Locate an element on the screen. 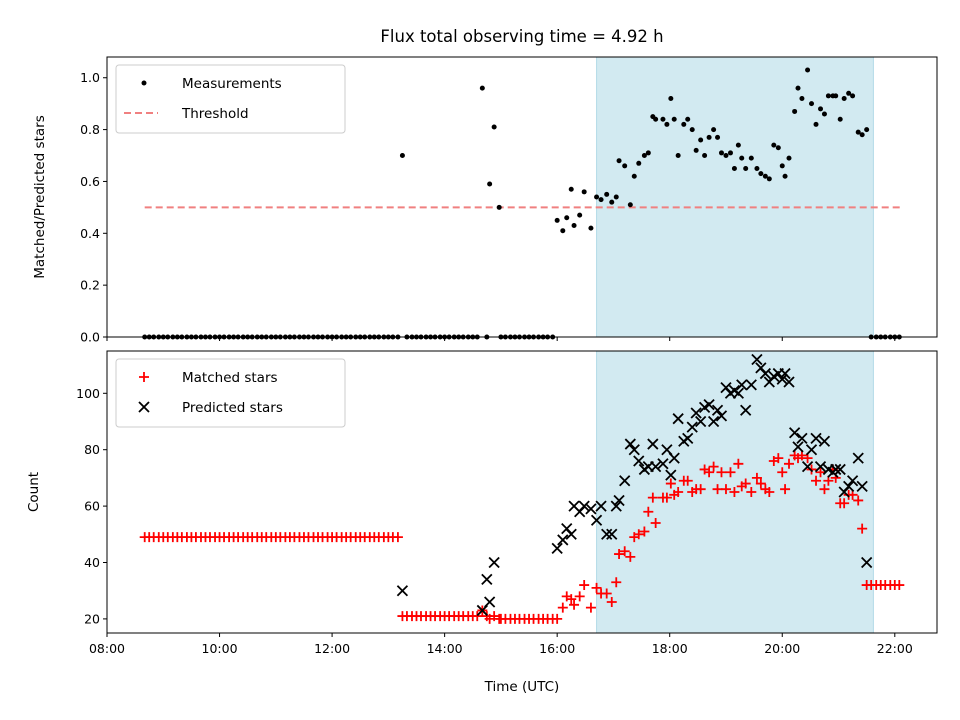 The width and height of the screenshot is (960, 720). legend: Measurements Threshold is located at coordinates (230, 99).